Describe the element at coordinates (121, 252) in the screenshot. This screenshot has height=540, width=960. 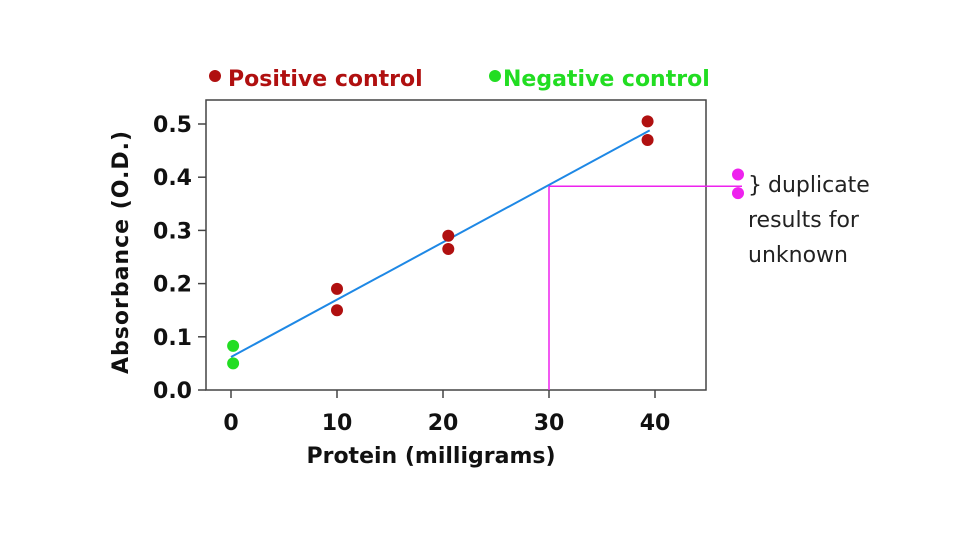
I see `y-axis-title: Absorbance (O.D.)` at that location.